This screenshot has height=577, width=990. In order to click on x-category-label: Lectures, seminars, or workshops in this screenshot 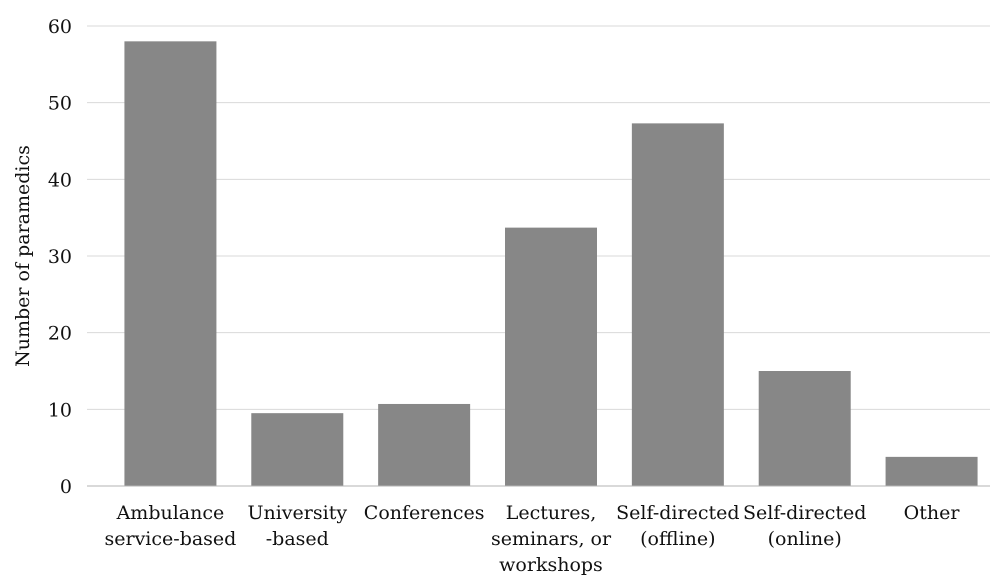, I will do `click(551, 539)`.